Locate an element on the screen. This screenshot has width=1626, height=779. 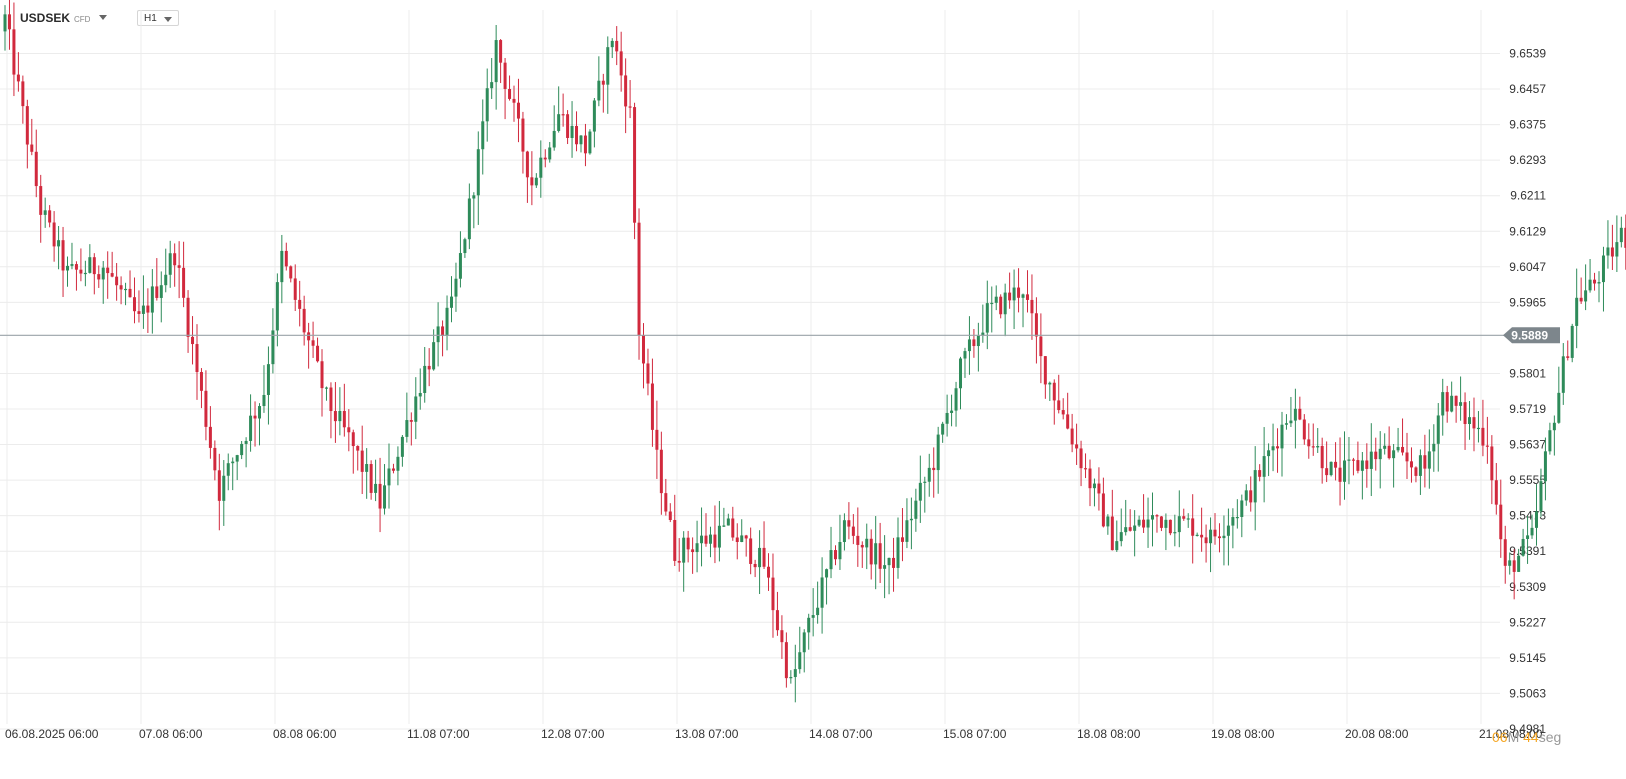
symbol-selector: USDSEK CFD is located at coordinates (64, 18).